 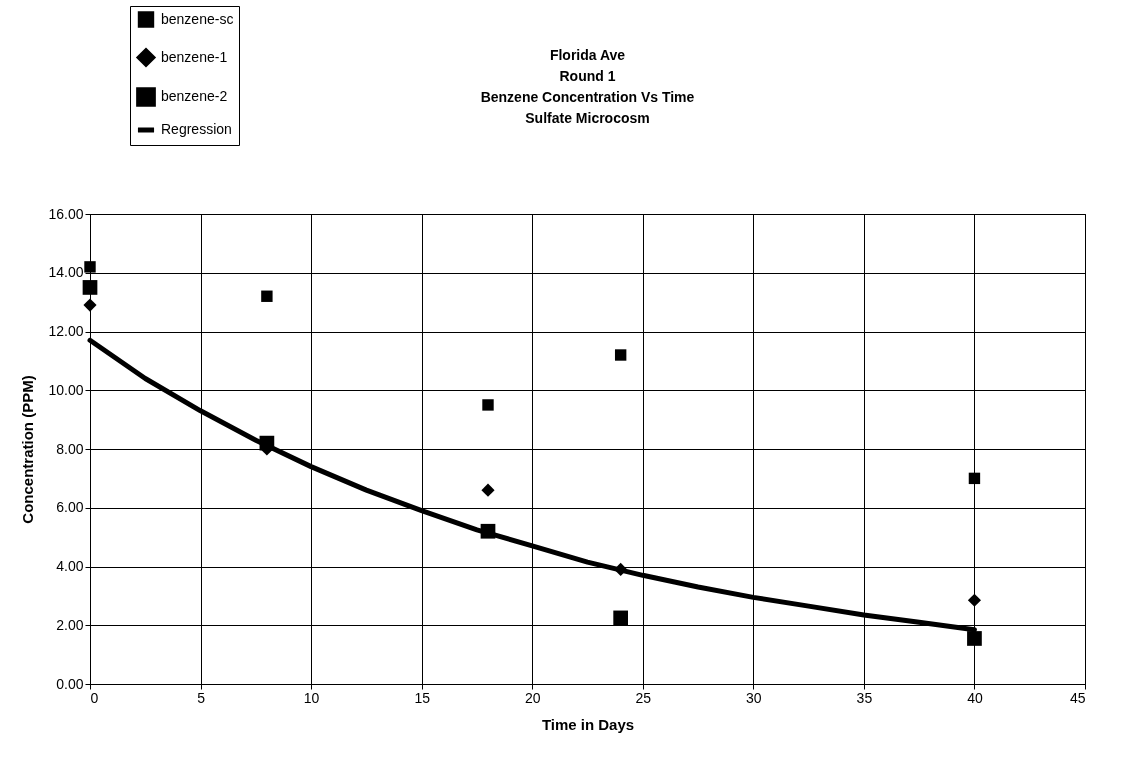 What do you see at coordinates (66, 213) in the screenshot?
I see `y-tick-label: 16.00` at bounding box center [66, 213].